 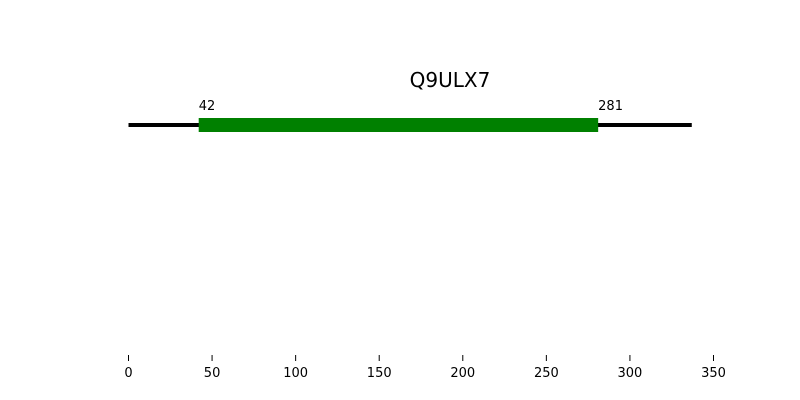 What do you see at coordinates (410, 115) in the screenshot?
I see `domain-layer: 42 281` at bounding box center [410, 115].